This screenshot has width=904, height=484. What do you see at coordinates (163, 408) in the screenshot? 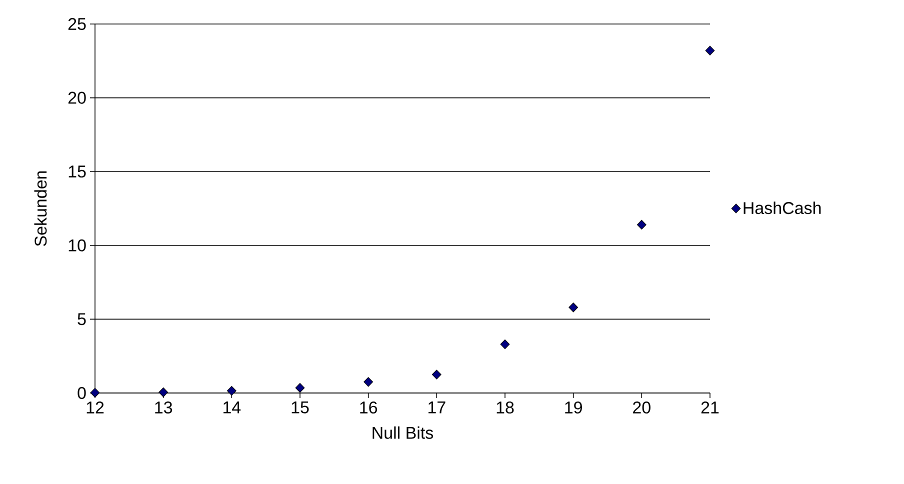
I see `x-tick-label: 13` at bounding box center [163, 408].